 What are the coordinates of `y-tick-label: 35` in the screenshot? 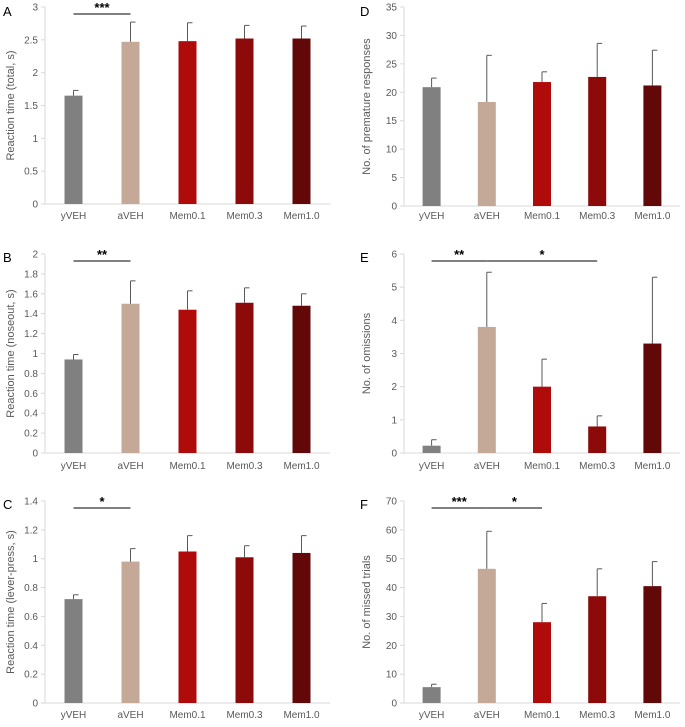 It's located at (392, 8).